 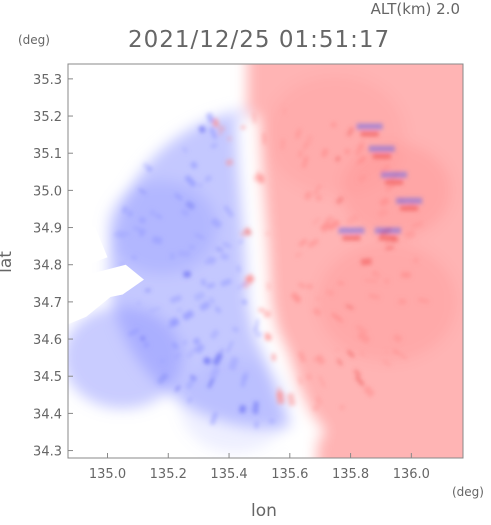 I want to click on x-tick-label: 135.0, so click(x=107, y=474).